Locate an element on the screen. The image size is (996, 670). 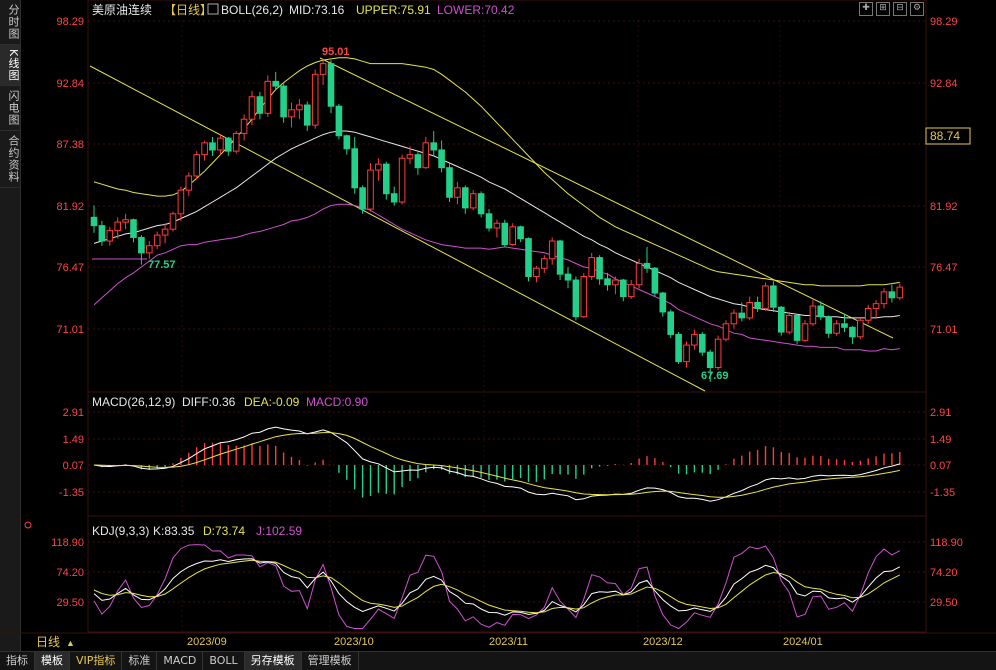
kdj-settings-icon is located at coordinates (28, 525).